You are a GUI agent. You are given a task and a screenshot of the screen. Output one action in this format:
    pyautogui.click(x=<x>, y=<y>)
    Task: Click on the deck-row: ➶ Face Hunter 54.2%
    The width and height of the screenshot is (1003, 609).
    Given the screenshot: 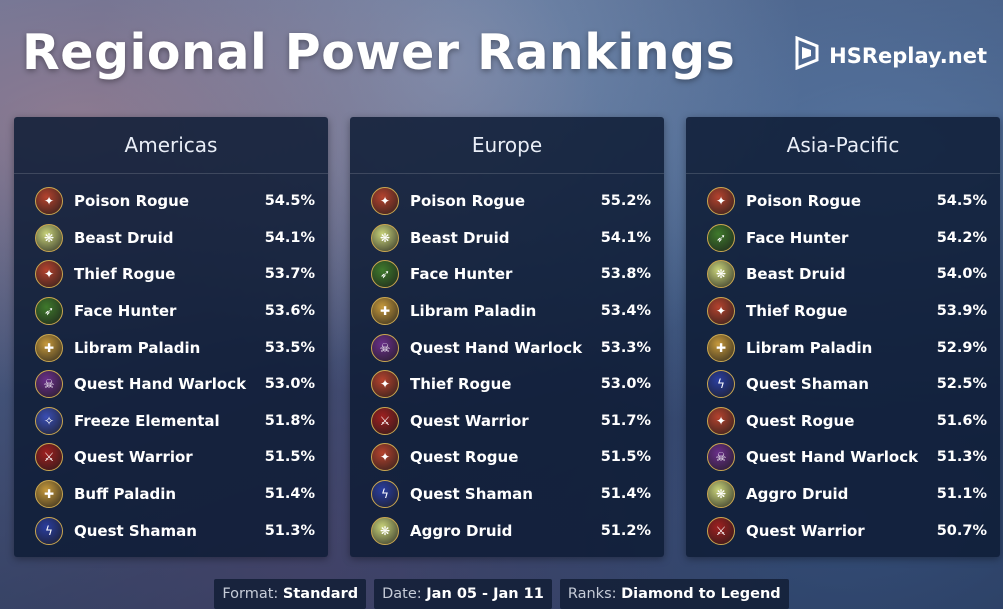 What is the action you would take?
    pyautogui.click(x=843, y=238)
    